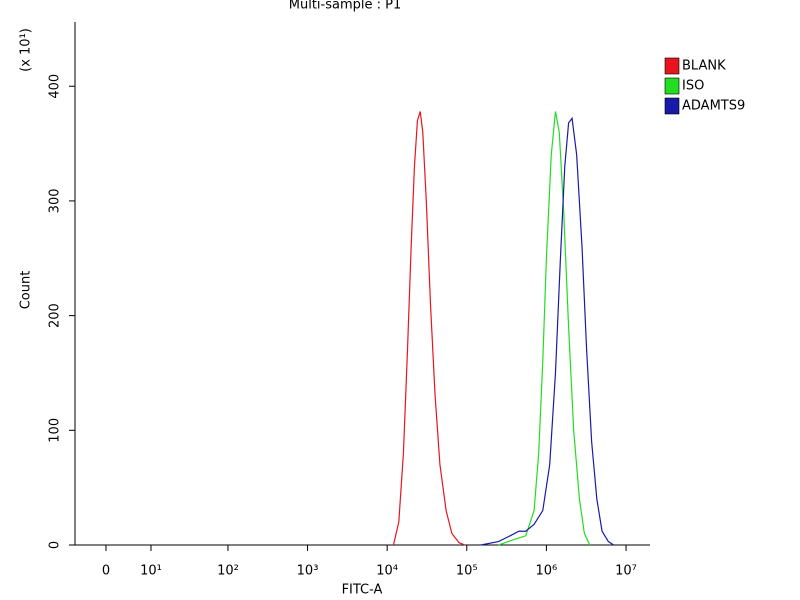  I want to click on legend-label: ADAMTS9, so click(713, 106).